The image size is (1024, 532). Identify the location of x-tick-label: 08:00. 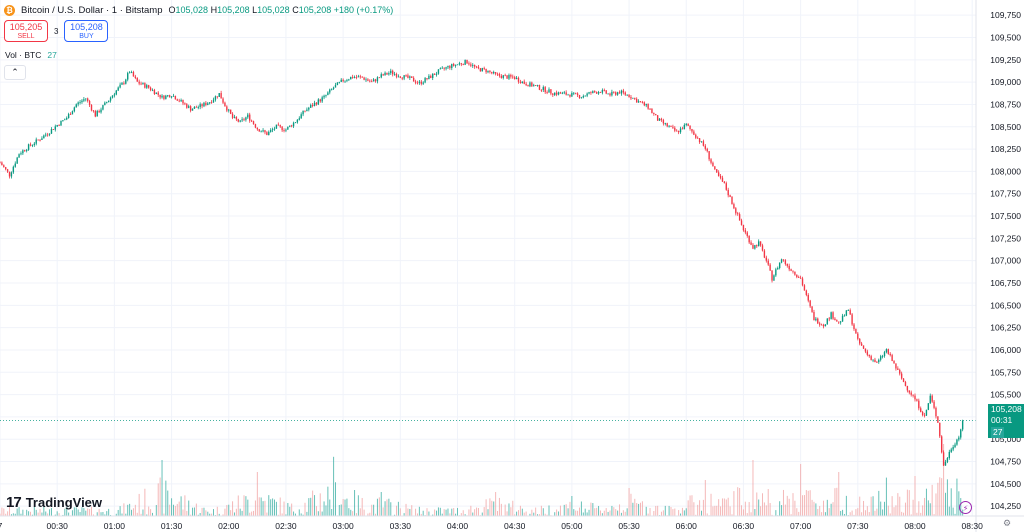
(915, 526).